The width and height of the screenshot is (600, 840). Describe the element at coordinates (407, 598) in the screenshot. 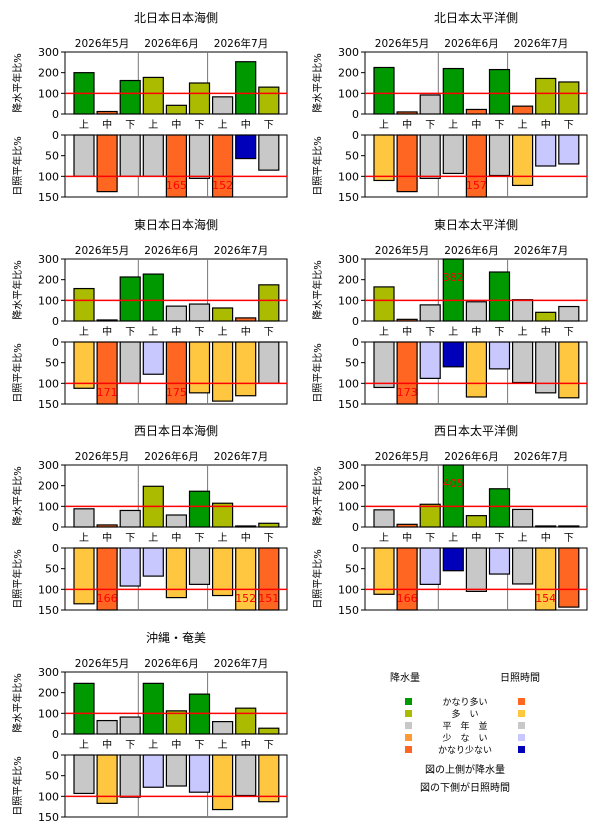

I see `sun-outlier-label: 166` at that location.